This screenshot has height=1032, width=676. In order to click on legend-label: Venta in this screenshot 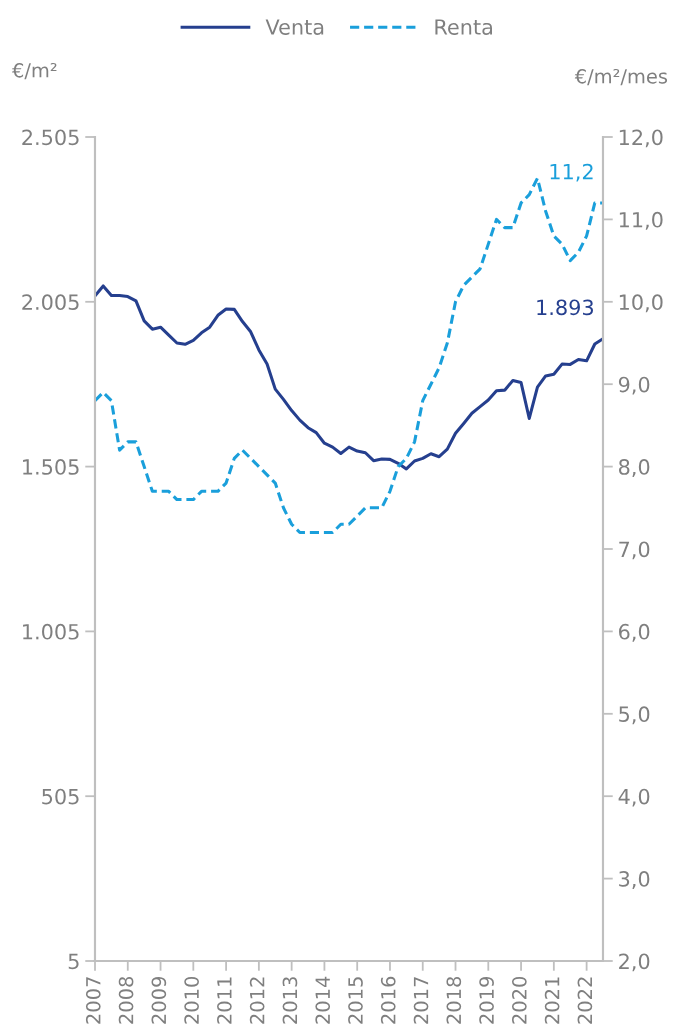, I will do `click(294, 27)`.